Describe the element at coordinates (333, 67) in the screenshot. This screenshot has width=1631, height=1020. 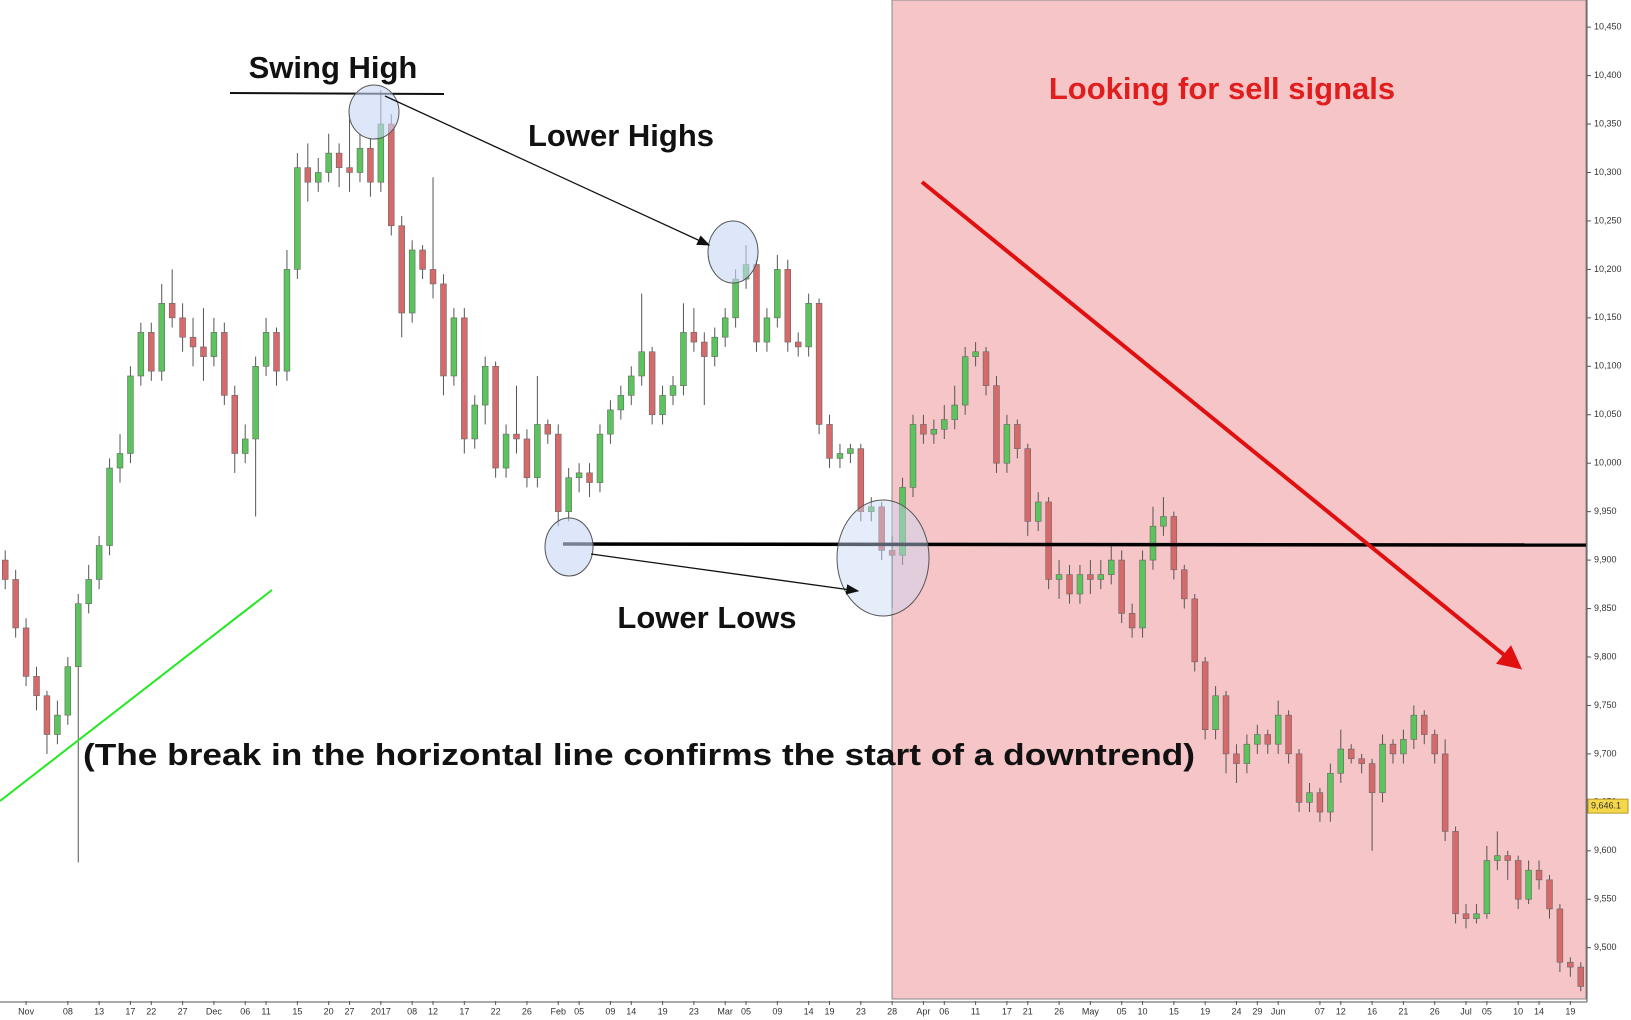
I see `annotation: Swing High` at that location.